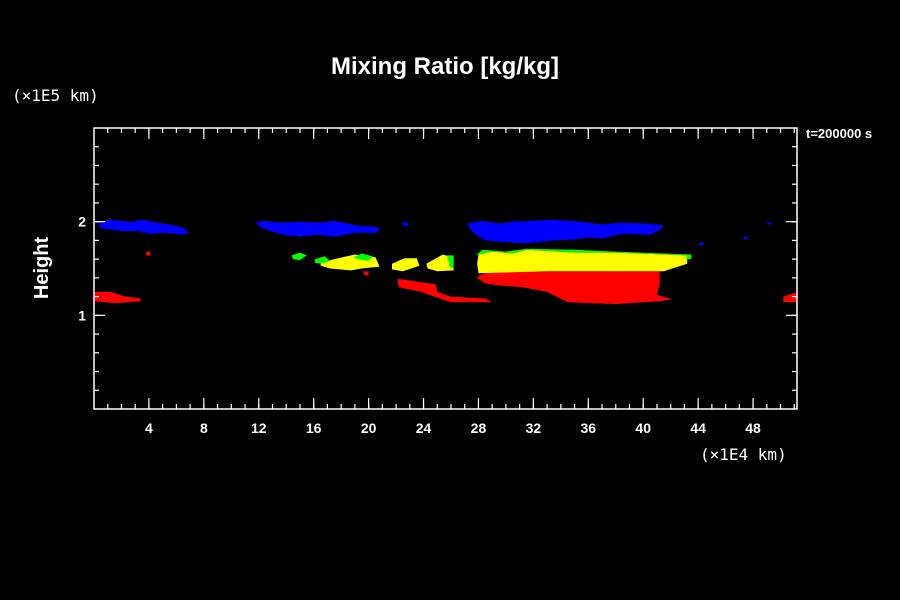 The image size is (900, 600). I want to click on y-axis-label: Height, so click(42, 268).